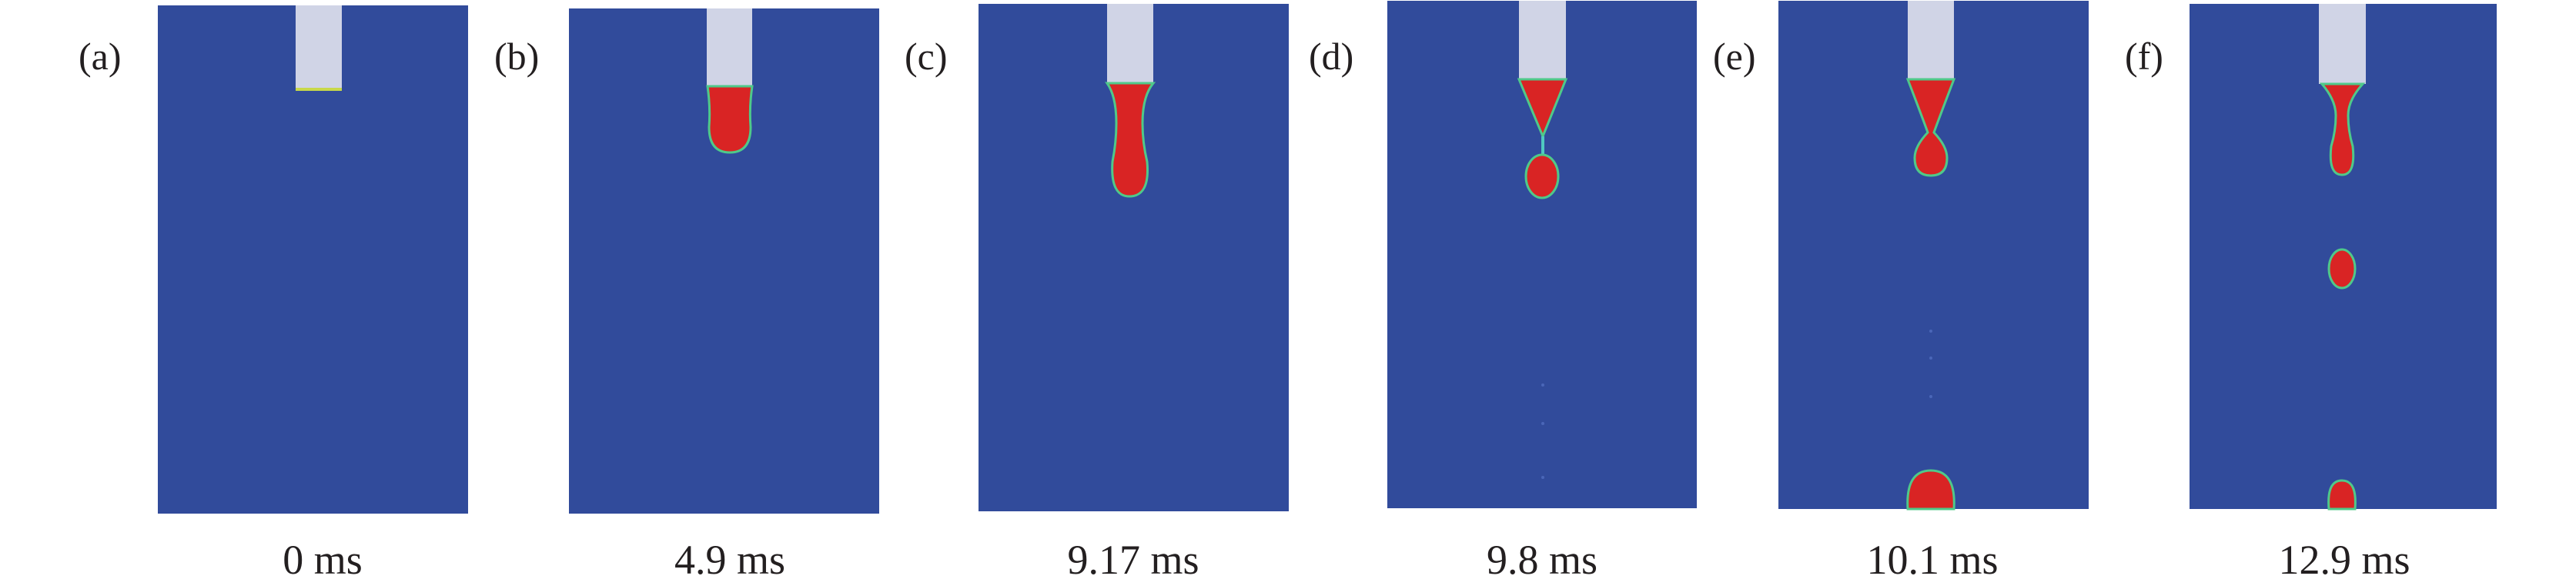 Image resolution: width=2576 pixels, height=586 pixels. Describe the element at coordinates (516, 56) in the screenshot. I see `panel-label: (b)` at that location.